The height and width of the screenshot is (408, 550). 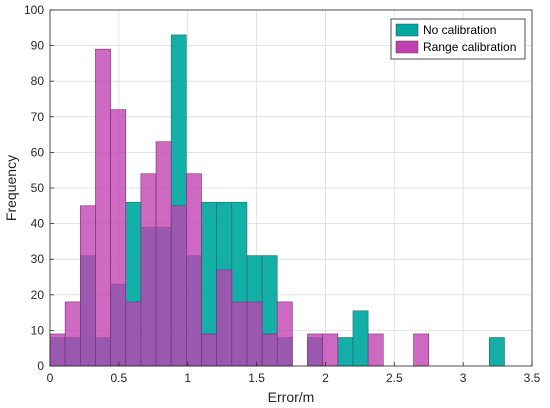 I want to click on x-tick-label: 2, so click(x=325, y=378).